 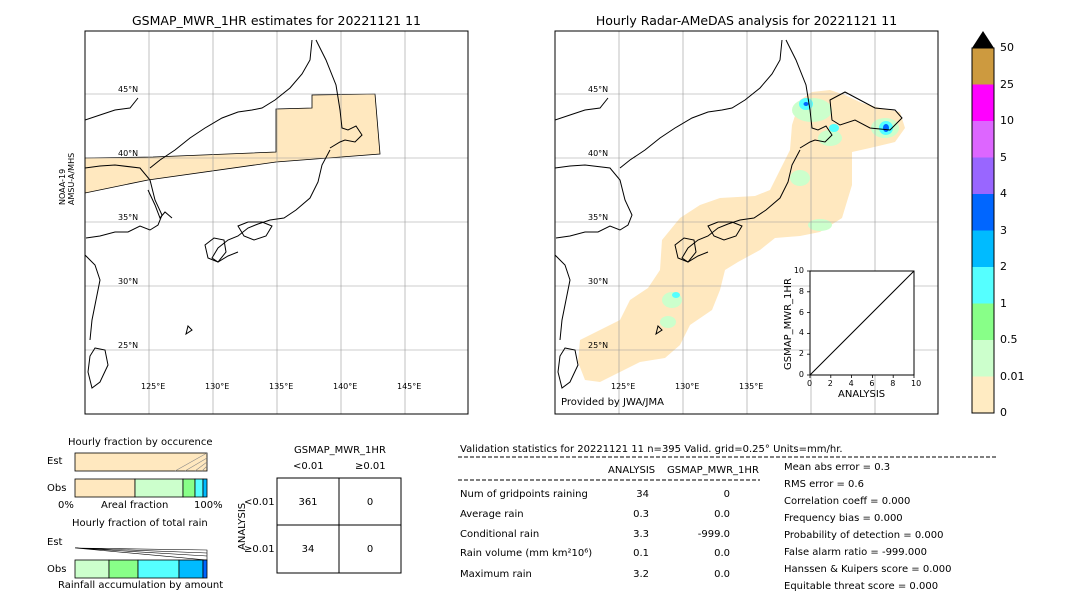 What do you see at coordinates (128, 89) in the screenshot?
I see `left-lat-label: 45°N` at bounding box center [128, 89].